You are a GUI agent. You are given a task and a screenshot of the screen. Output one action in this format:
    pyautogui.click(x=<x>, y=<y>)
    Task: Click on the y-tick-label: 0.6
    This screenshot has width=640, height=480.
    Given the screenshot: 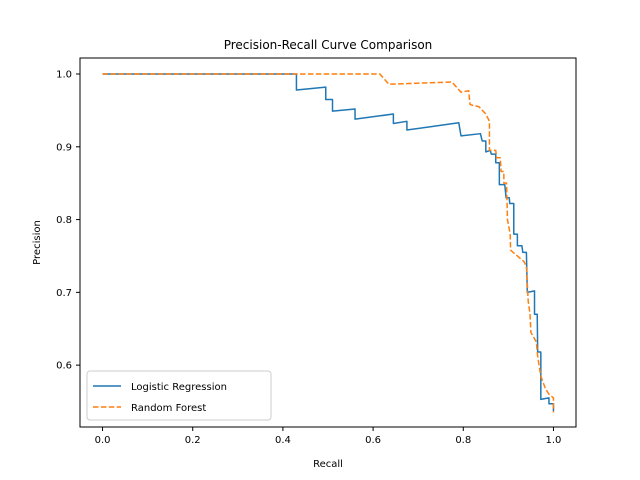 What is the action you would take?
    pyautogui.click(x=64, y=366)
    